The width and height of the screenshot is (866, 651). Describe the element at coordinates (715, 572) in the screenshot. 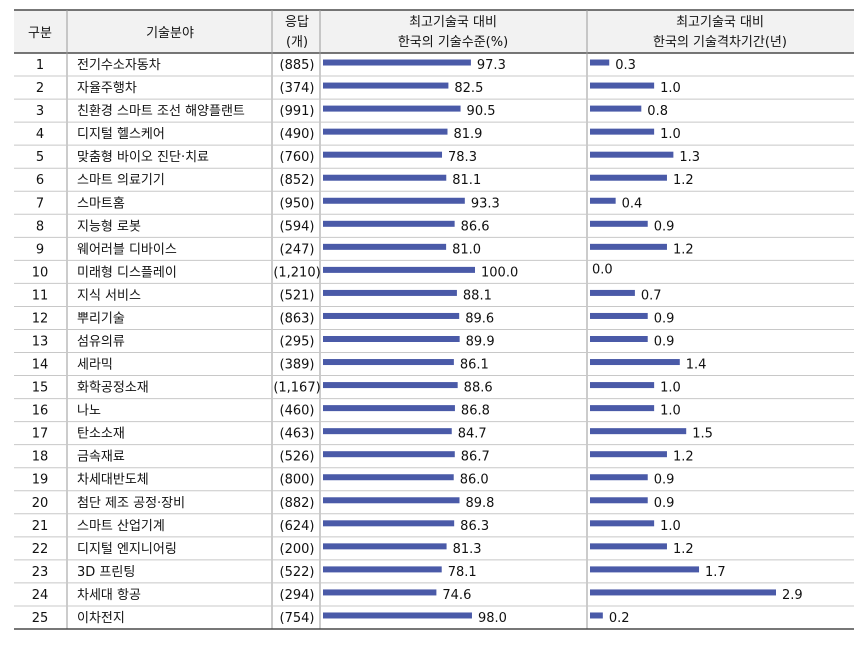

I see `gap-value-label: 1.7` at that location.